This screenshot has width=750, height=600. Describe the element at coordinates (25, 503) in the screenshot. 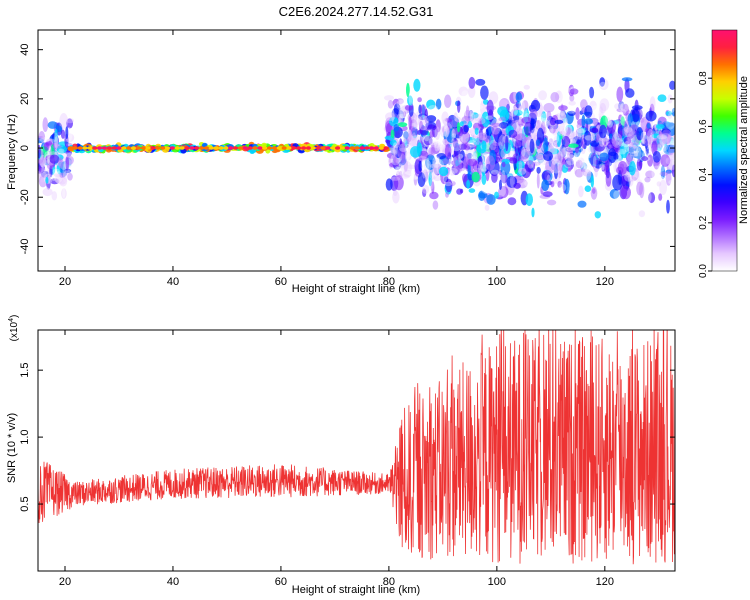

I see `y-tick-label: 0.5` at that location.